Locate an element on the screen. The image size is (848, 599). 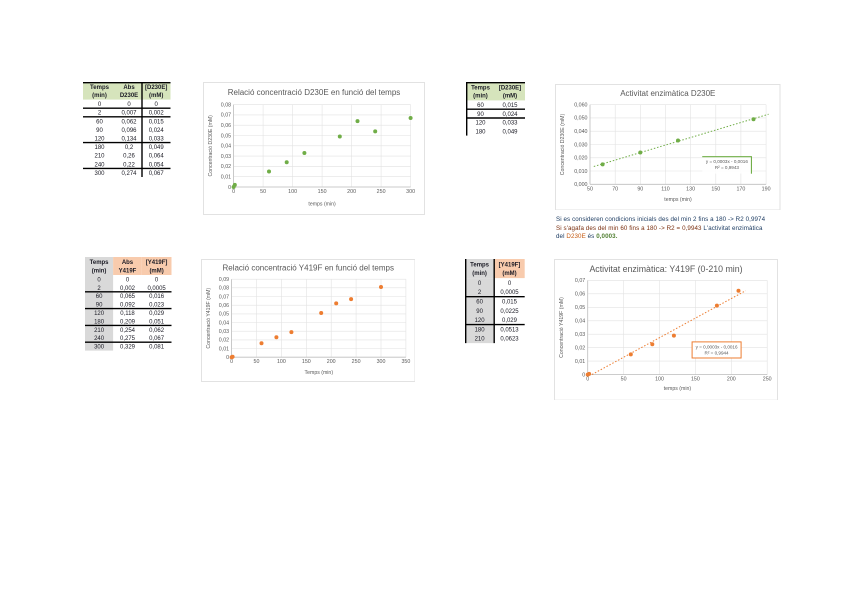
svg-text: 240 is located at coordinates (99, 339).